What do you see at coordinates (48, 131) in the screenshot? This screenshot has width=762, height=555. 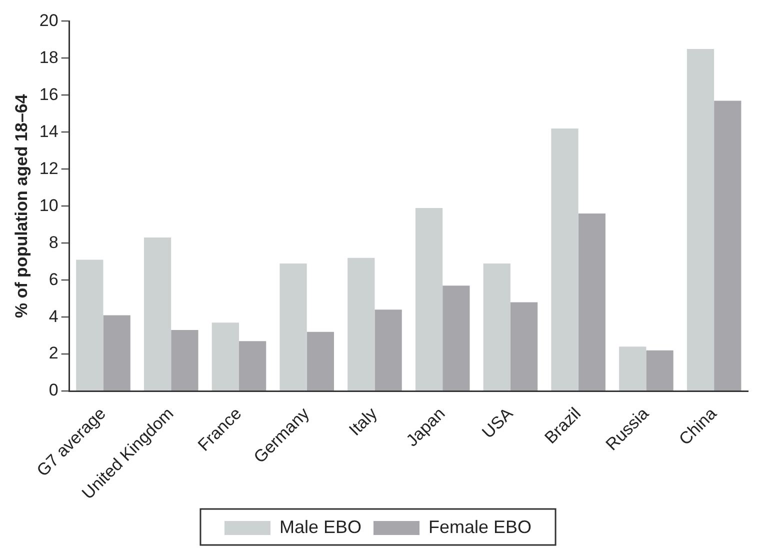 I see `y-tick-label: 14` at bounding box center [48, 131].